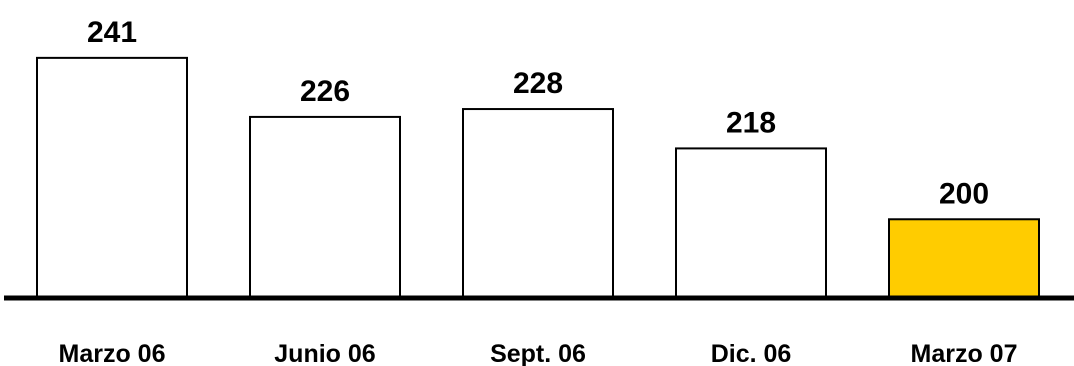 This screenshot has width=1074, height=366. I want to click on x-tick-label-1: Junio 06, so click(324, 353).